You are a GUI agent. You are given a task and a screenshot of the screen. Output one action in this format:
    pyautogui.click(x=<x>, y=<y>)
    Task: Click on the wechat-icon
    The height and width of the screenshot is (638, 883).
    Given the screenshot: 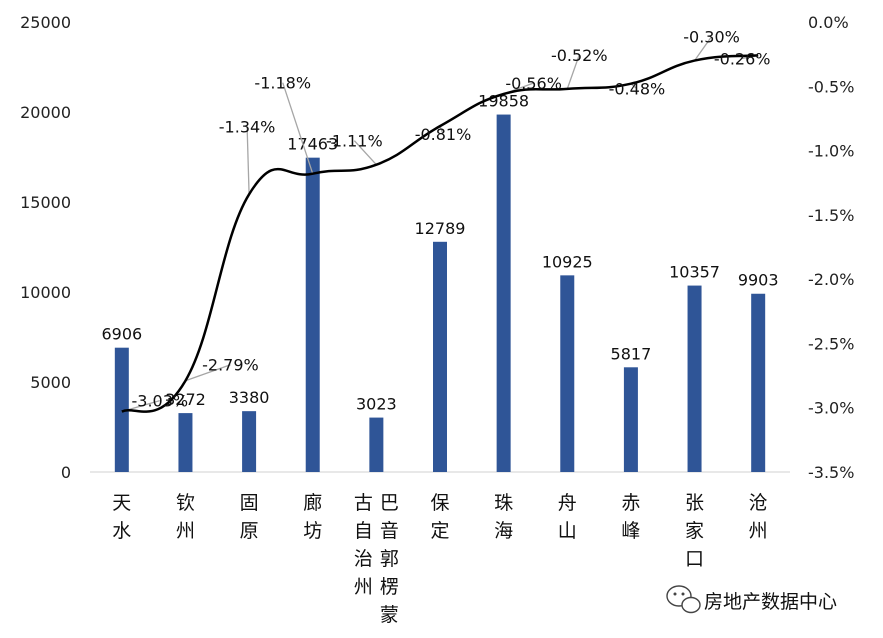 What is the action you would take?
    pyautogui.click(x=683, y=599)
    